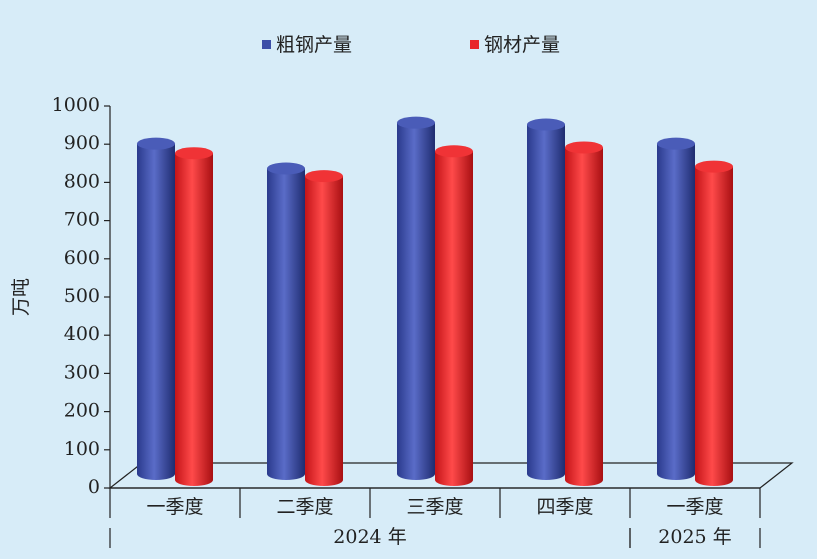  Describe the element at coordinates (369, 537) in the screenshot. I see `group-label: 2024 年` at that location.